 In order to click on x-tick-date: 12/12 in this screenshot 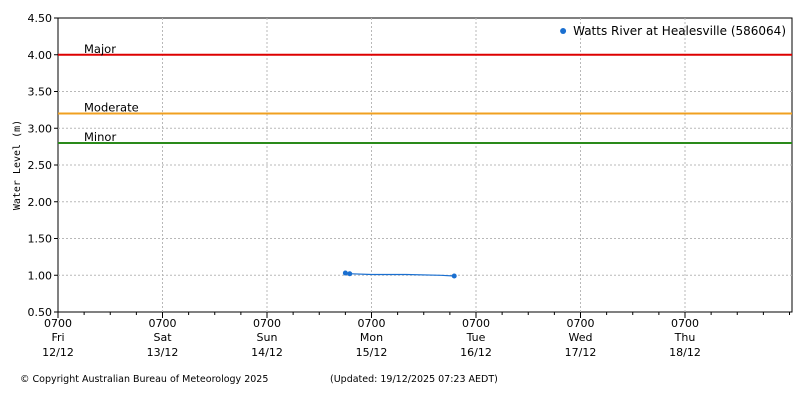, I will do `click(58, 352)`.